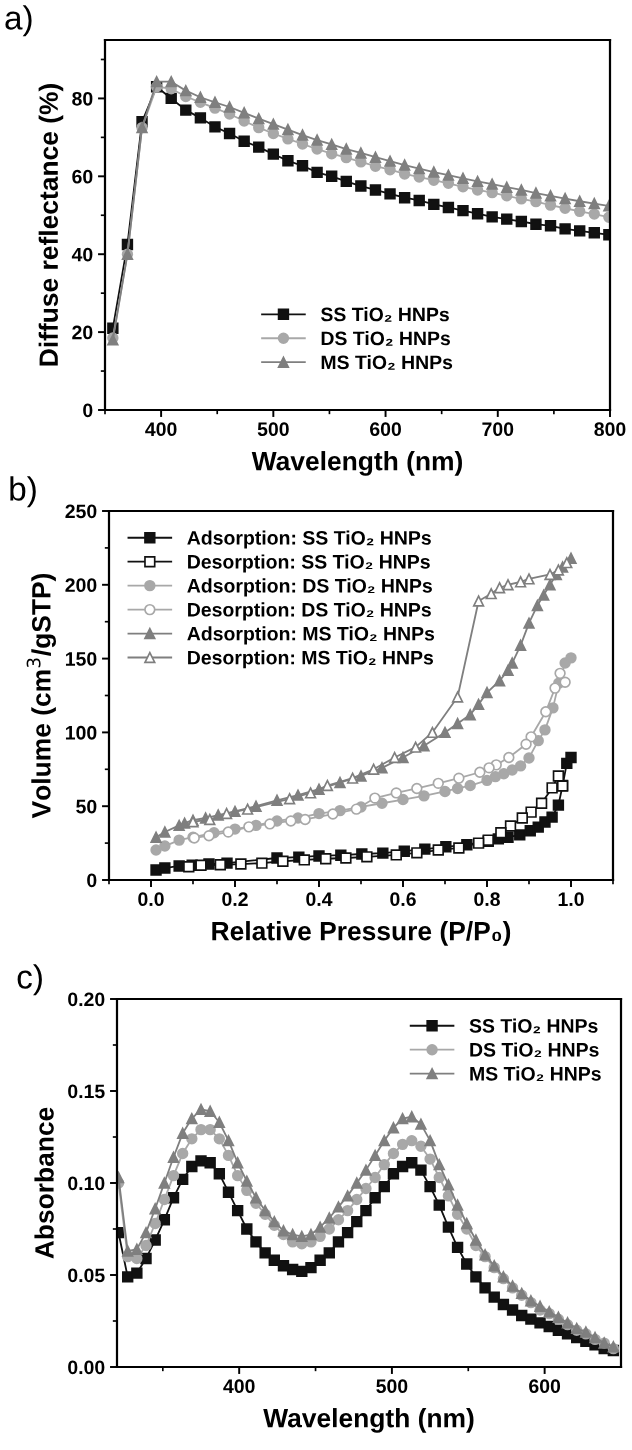  I want to click on legend-label: Adsorption: MS TiO₂ HNPs, so click(311, 635).